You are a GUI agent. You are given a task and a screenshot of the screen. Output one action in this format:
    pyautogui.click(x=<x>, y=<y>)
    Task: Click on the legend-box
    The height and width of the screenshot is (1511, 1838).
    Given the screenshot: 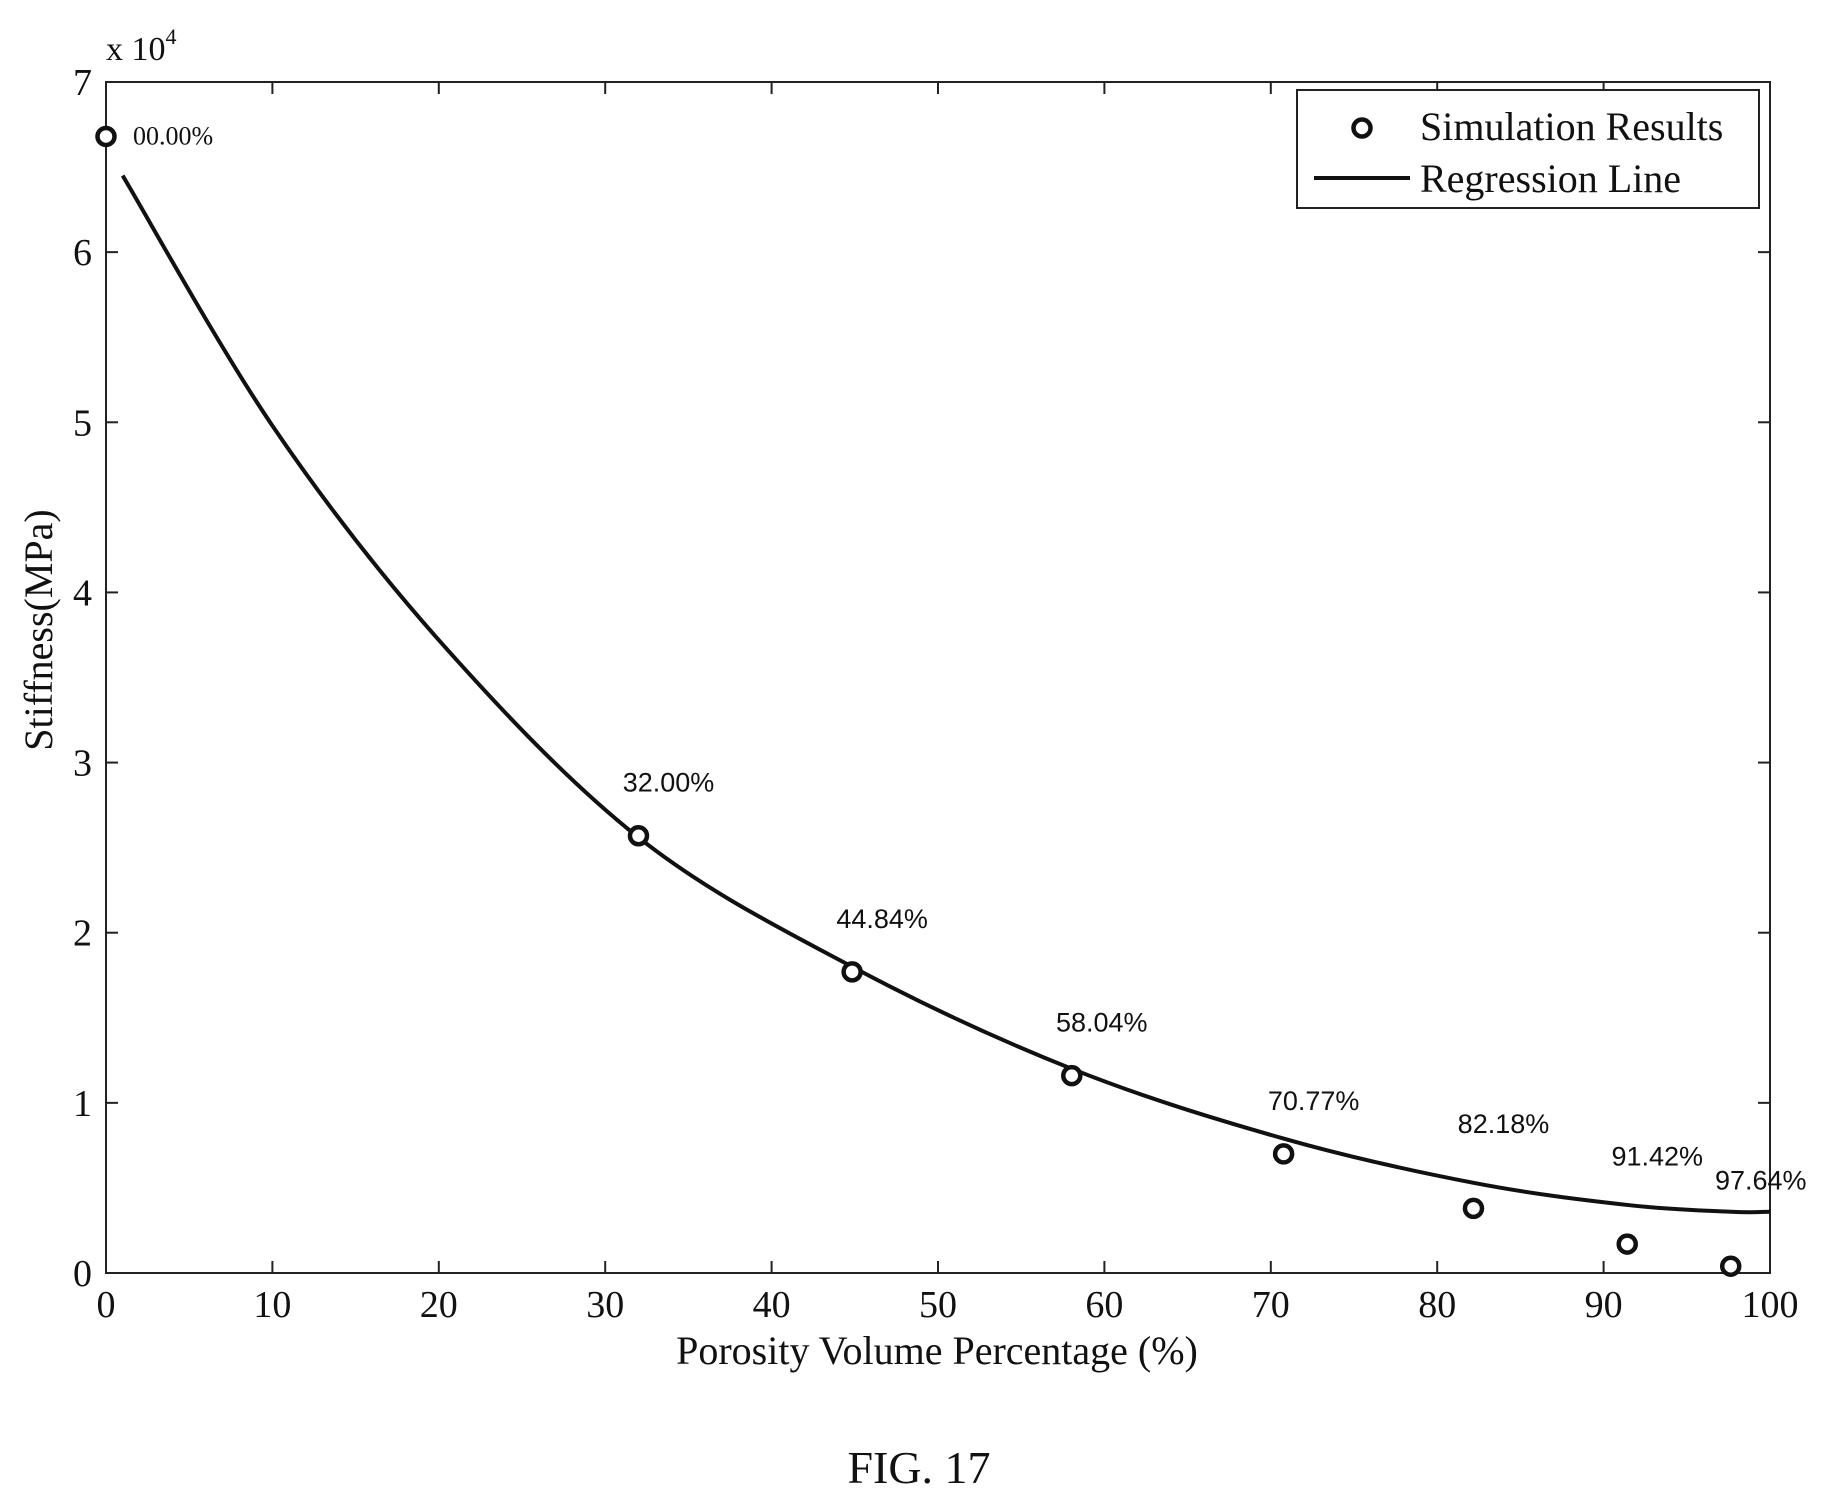 What is the action you would take?
    pyautogui.click(x=1528, y=149)
    